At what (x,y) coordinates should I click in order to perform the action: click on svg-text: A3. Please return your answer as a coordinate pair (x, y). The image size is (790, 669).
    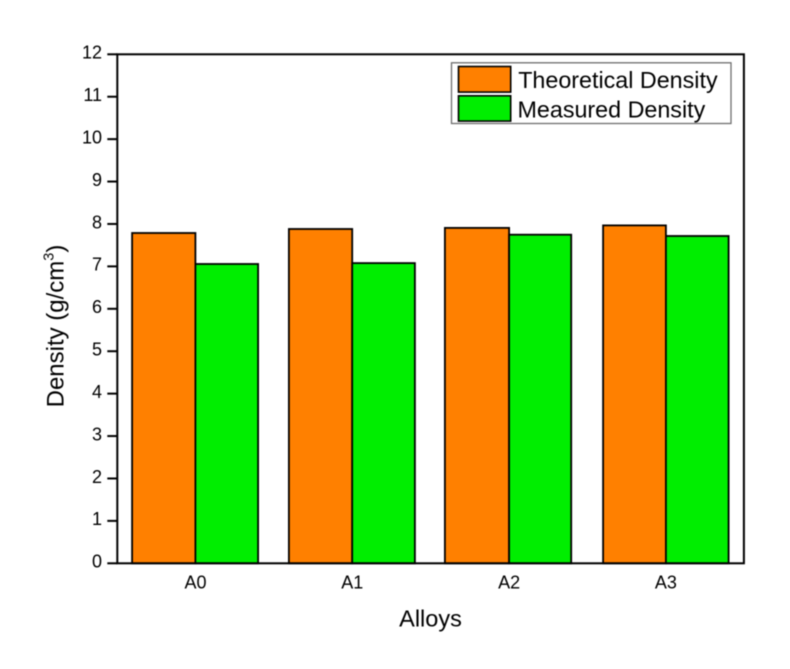
    Looking at the image, I should click on (666, 582).